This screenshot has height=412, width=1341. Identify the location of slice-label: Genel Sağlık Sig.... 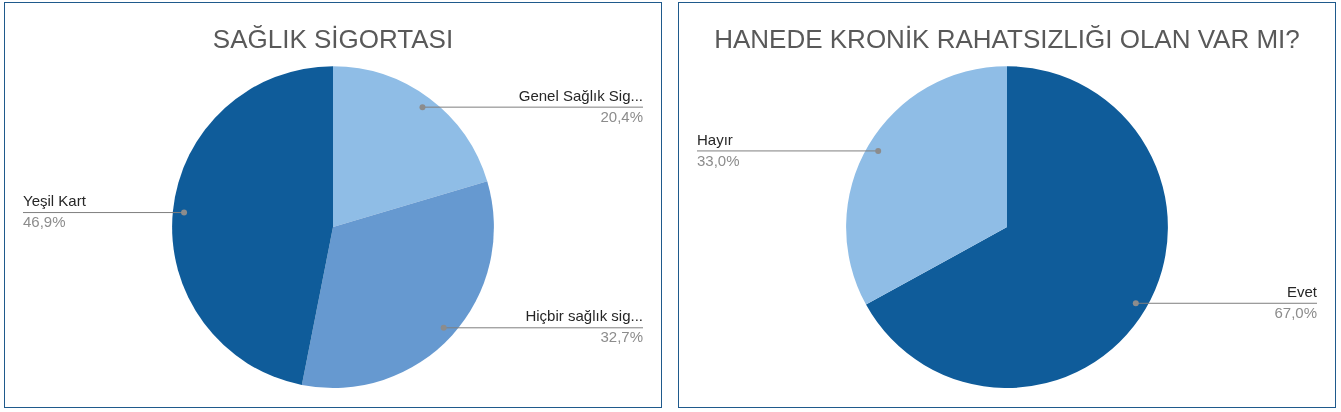
(580, 95).